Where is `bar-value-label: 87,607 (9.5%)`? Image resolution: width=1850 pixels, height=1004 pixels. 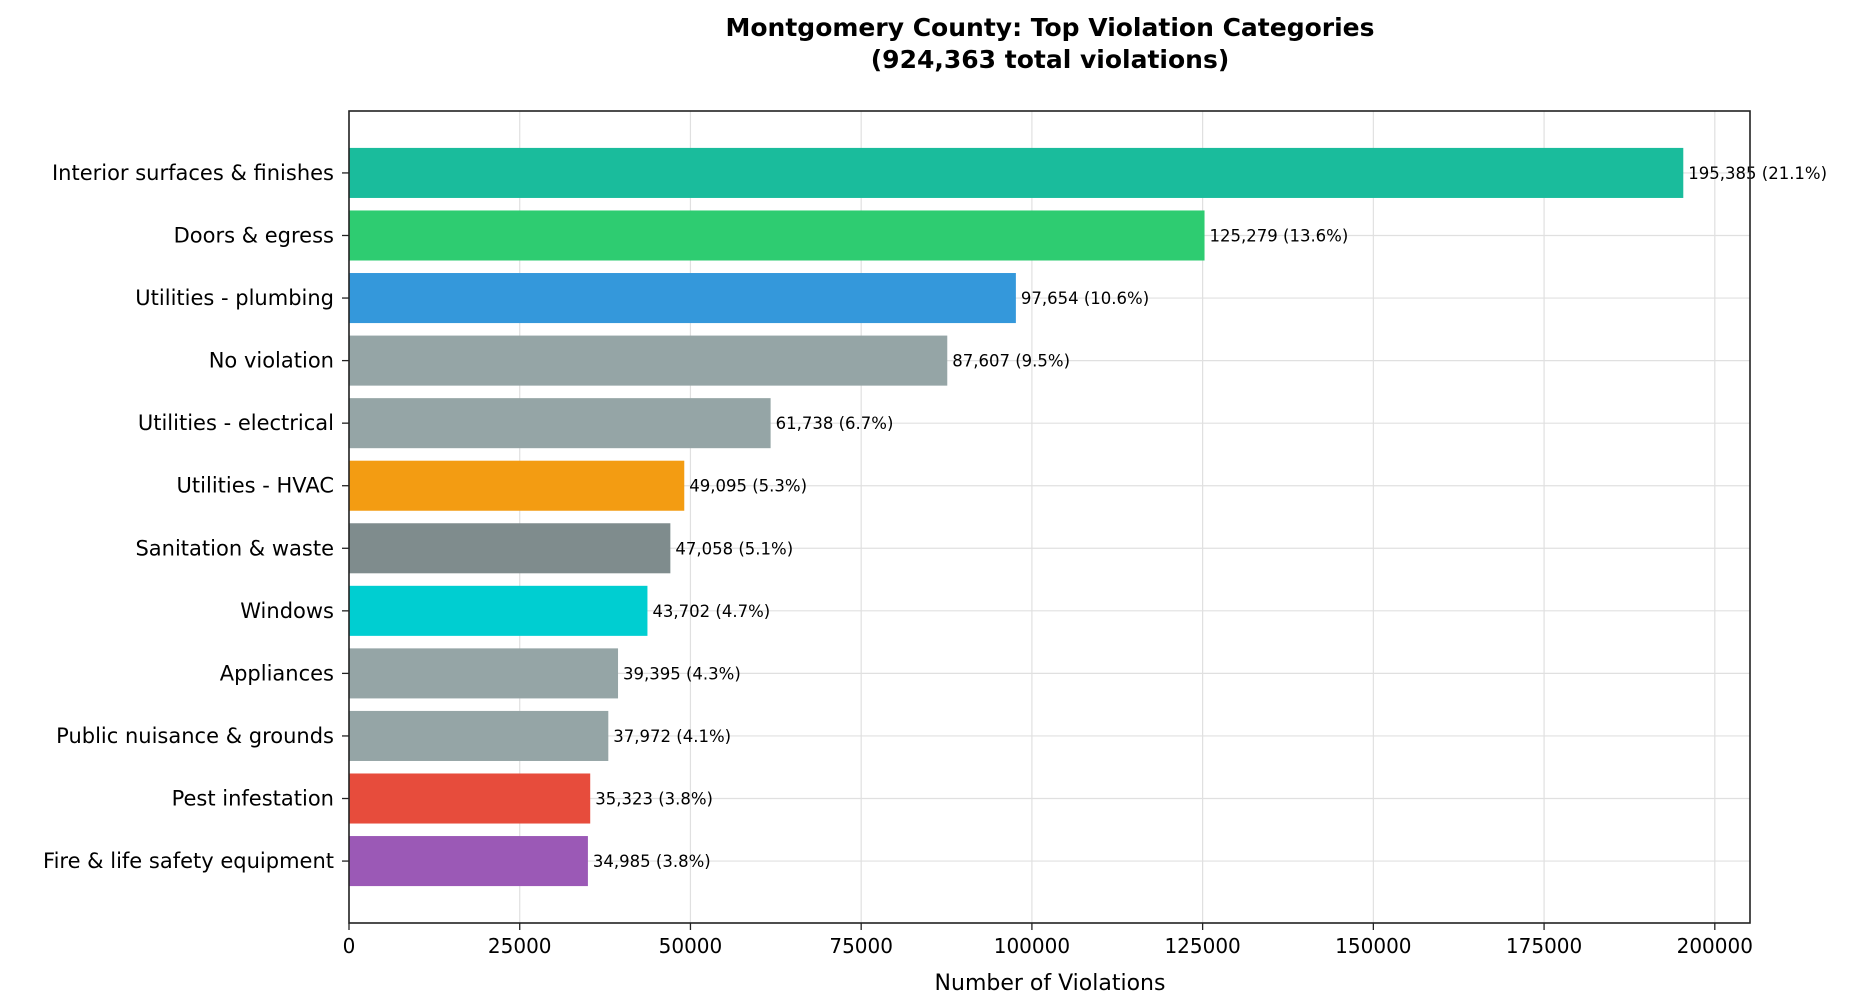
bar-value-label: 87,607 (9.5%) is located at coordinates (1011, 361).